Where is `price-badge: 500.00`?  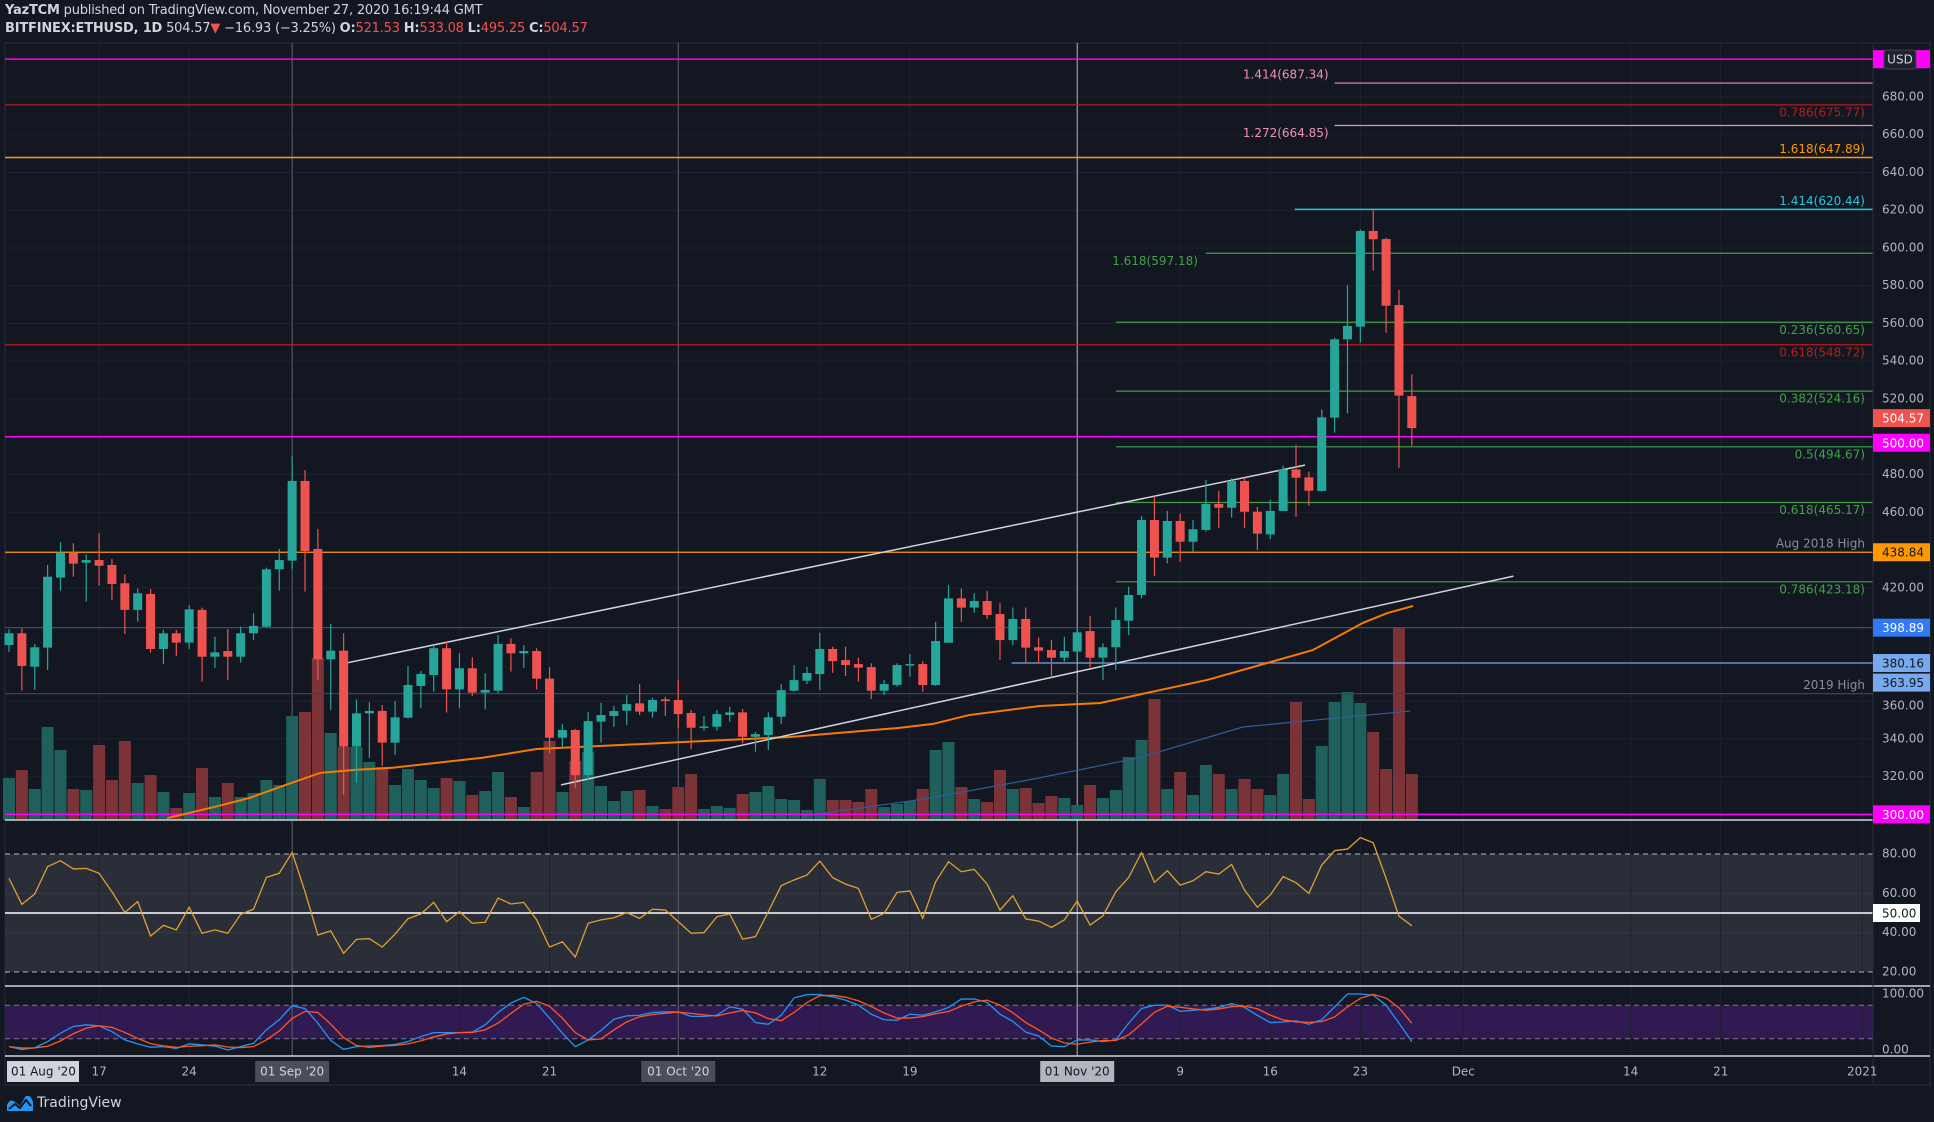 price-badge: 500.00 is located at coordinates (1901, 442).